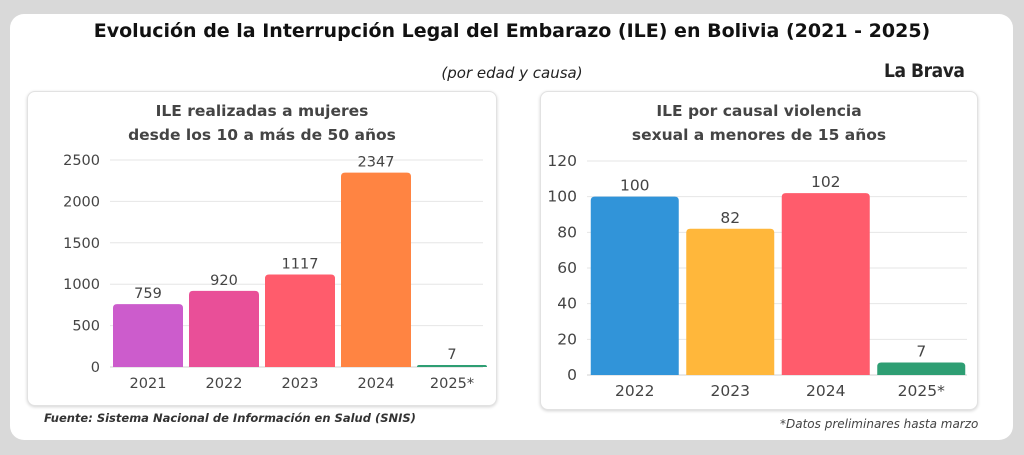  Describe the element at coordinates (921, 368) in the screenshot. I see `bar-violence-2025` at that location.